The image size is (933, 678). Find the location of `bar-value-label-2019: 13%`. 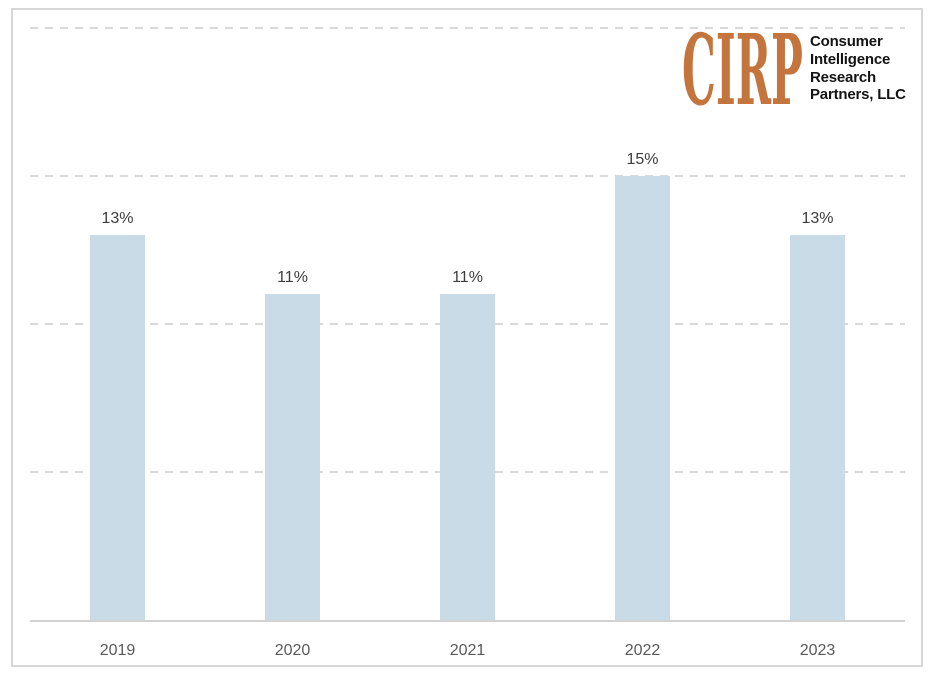

bar-value-label-2019: 13% is located at coordinates (117, 219).